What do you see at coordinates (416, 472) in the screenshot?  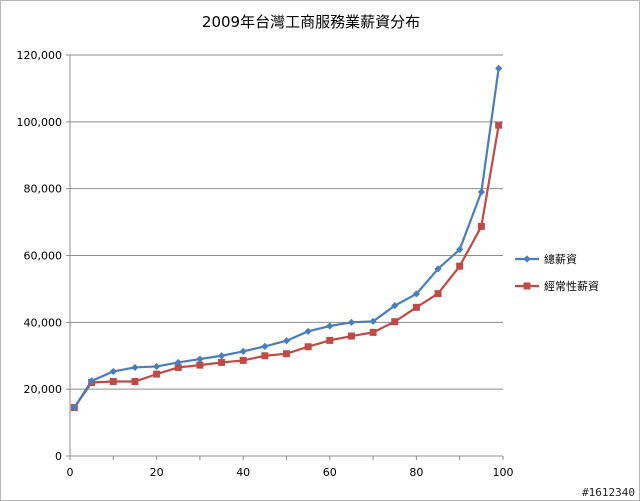 I see `x-tick-label: 80` at bounding box center [416, 472].